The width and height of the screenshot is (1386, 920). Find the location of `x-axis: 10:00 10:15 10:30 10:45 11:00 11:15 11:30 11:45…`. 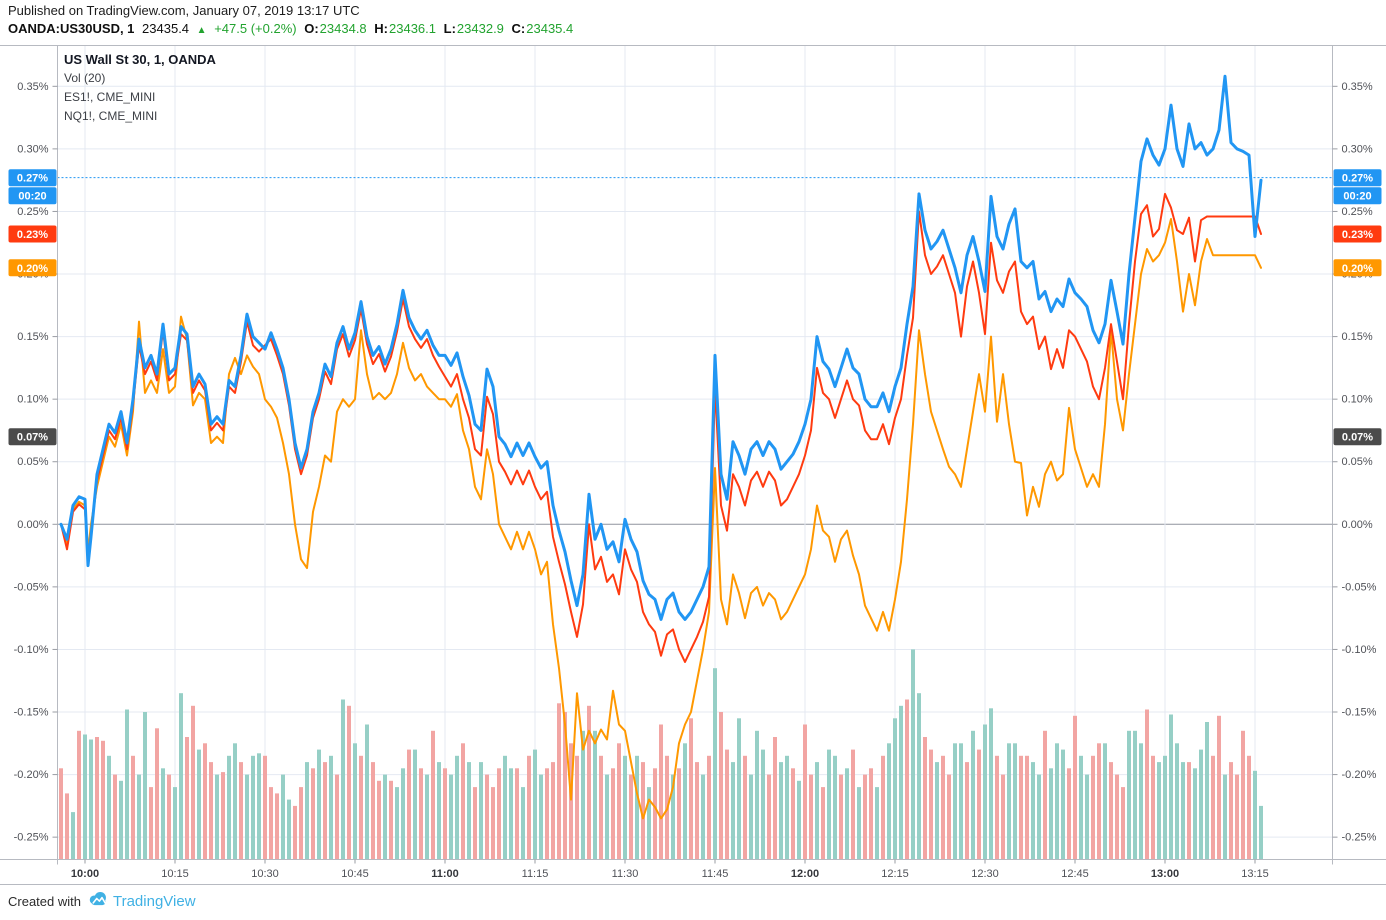

x-axis: 10:00 10:15 10:30 10:45 11:00 11:15 11:30 11:45… is located at coordinates (670, 870).